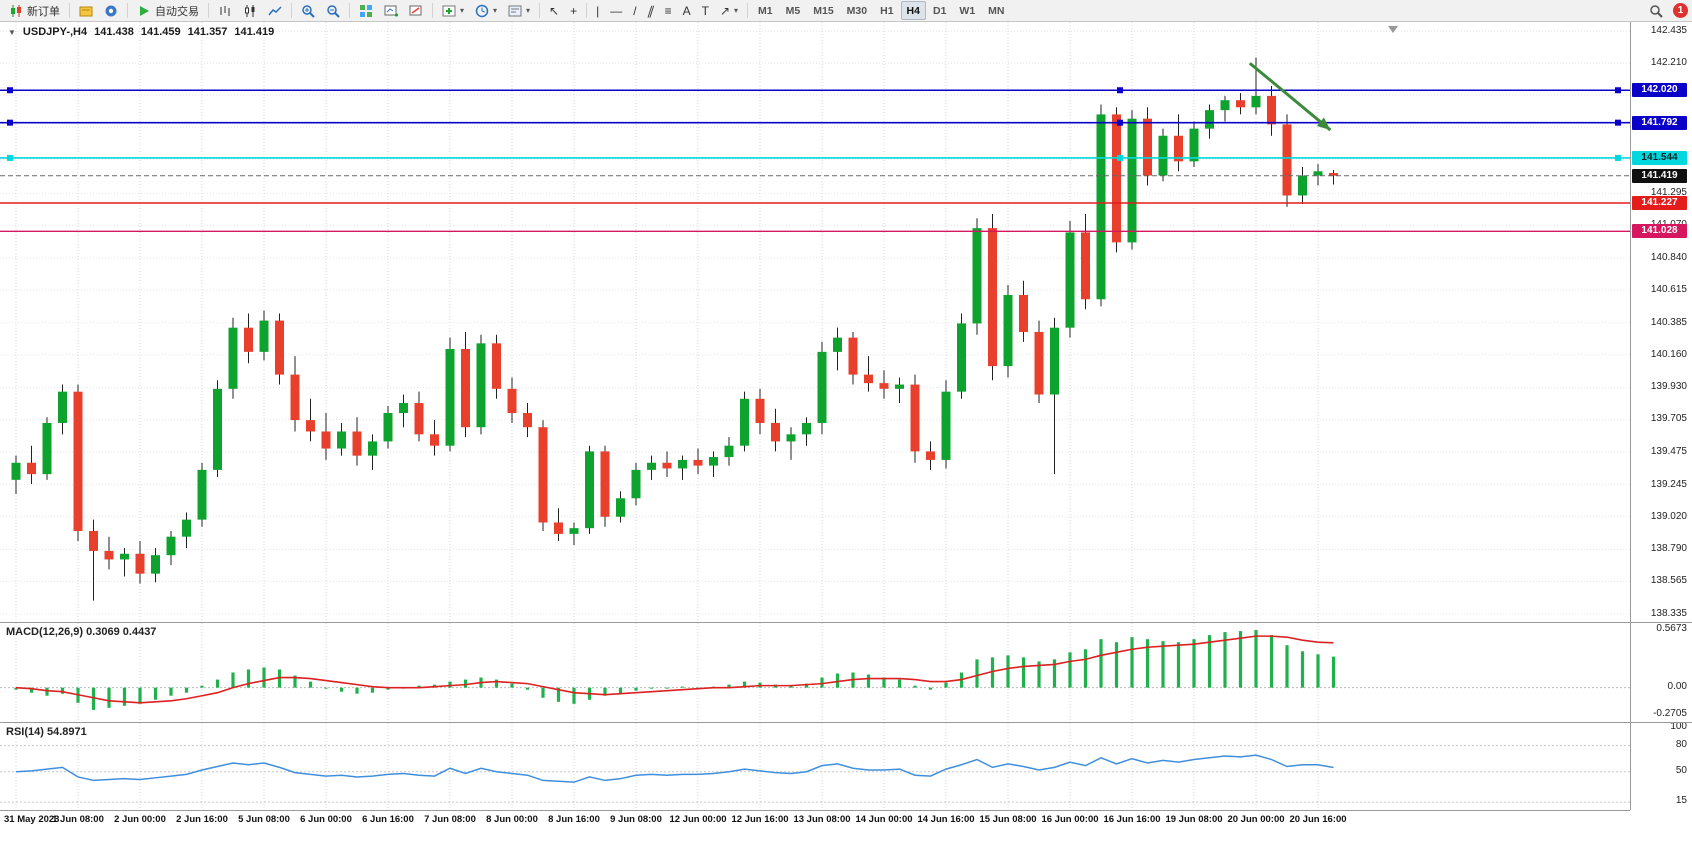  Describe the element at coordinates (333, 10) in the screenshot. I see `zoom-out-button` at that location.